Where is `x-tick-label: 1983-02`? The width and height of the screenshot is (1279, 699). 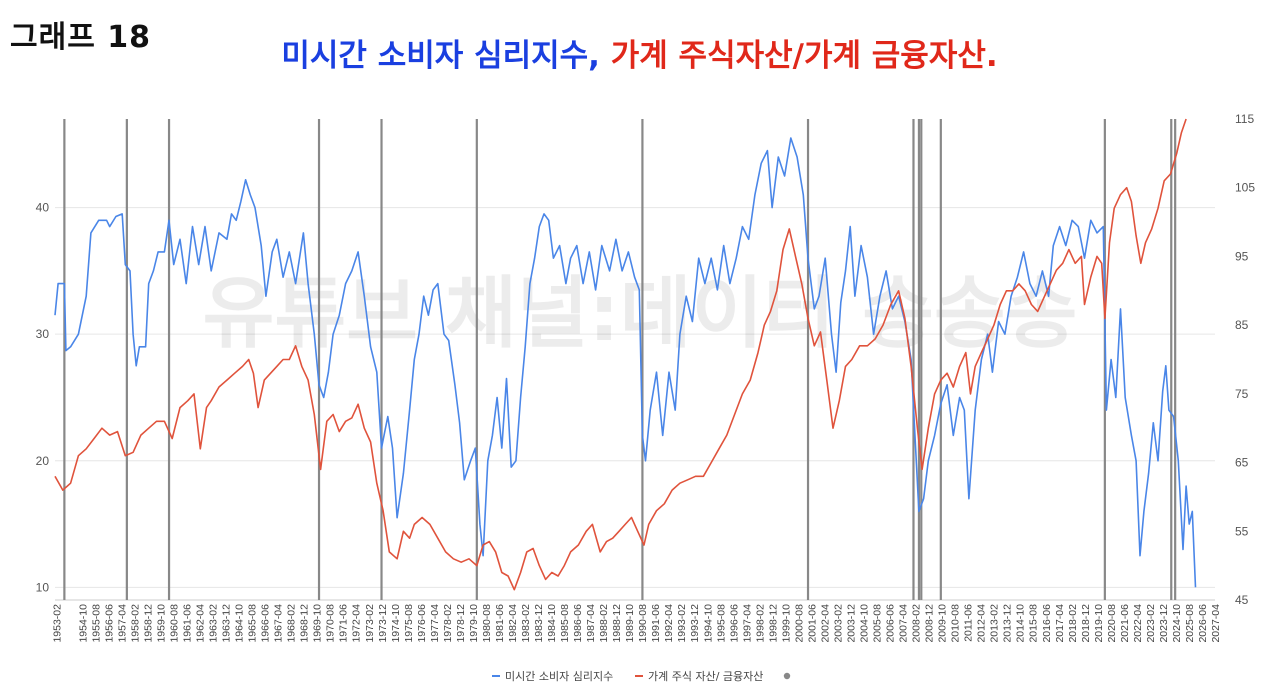
x-tick-label: 1983-02 is located at coordinates (526, 623).